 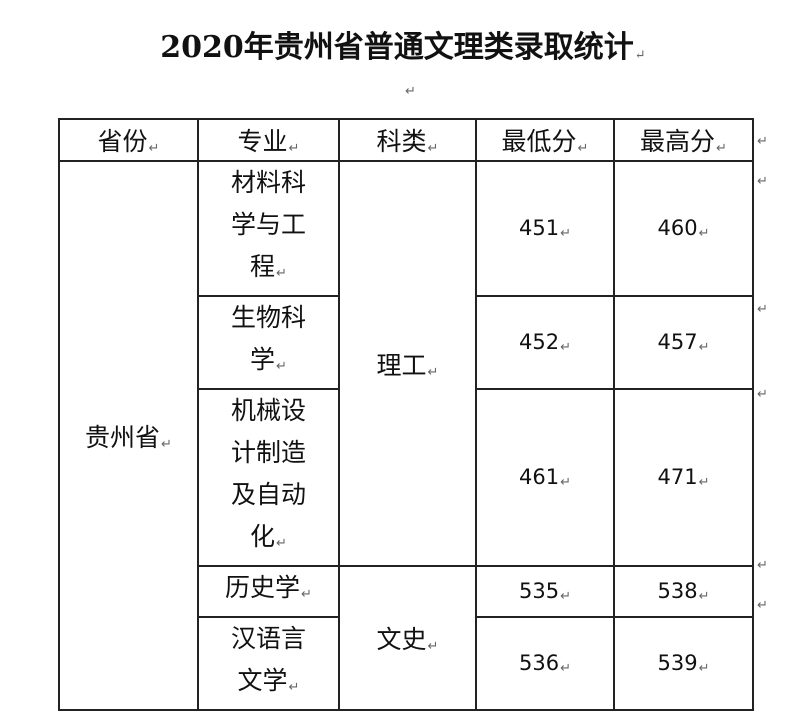 I want to click on table-header-row: 省份 专业 科类 最低分 最高分, so click(x=406, y=140).